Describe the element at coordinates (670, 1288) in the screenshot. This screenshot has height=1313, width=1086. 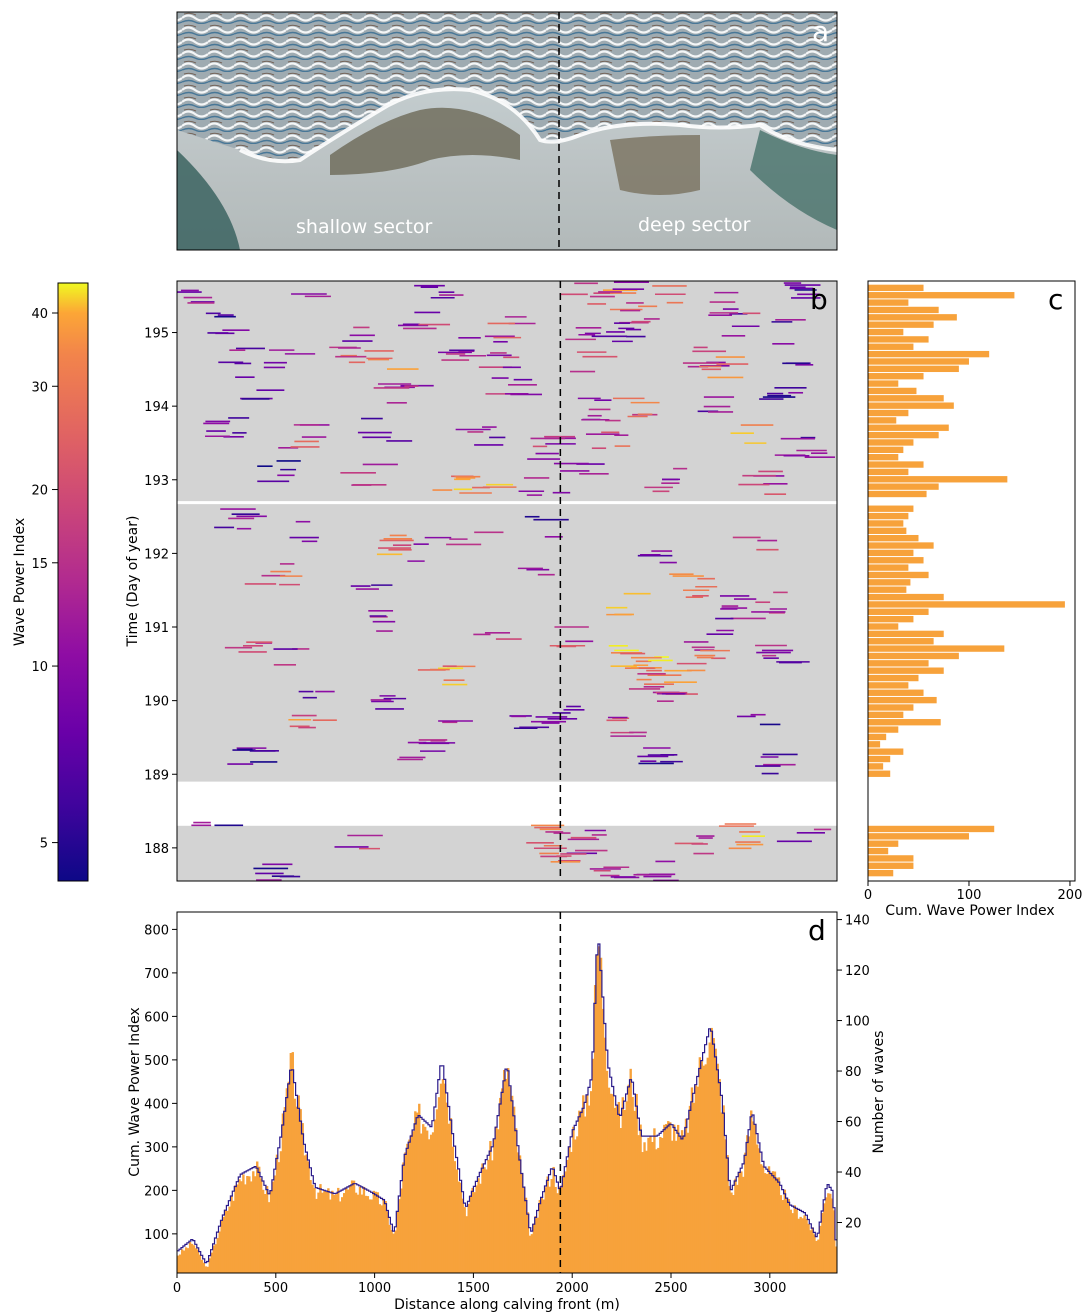
I see `panel-d-xtick-label: 2500` at that location.